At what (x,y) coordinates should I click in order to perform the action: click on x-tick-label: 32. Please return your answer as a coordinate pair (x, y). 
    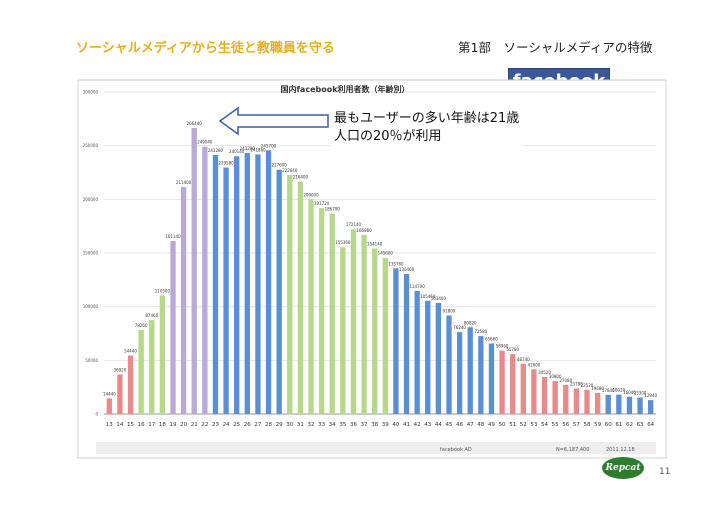
    Looking at the image, I should click on (311, 425).